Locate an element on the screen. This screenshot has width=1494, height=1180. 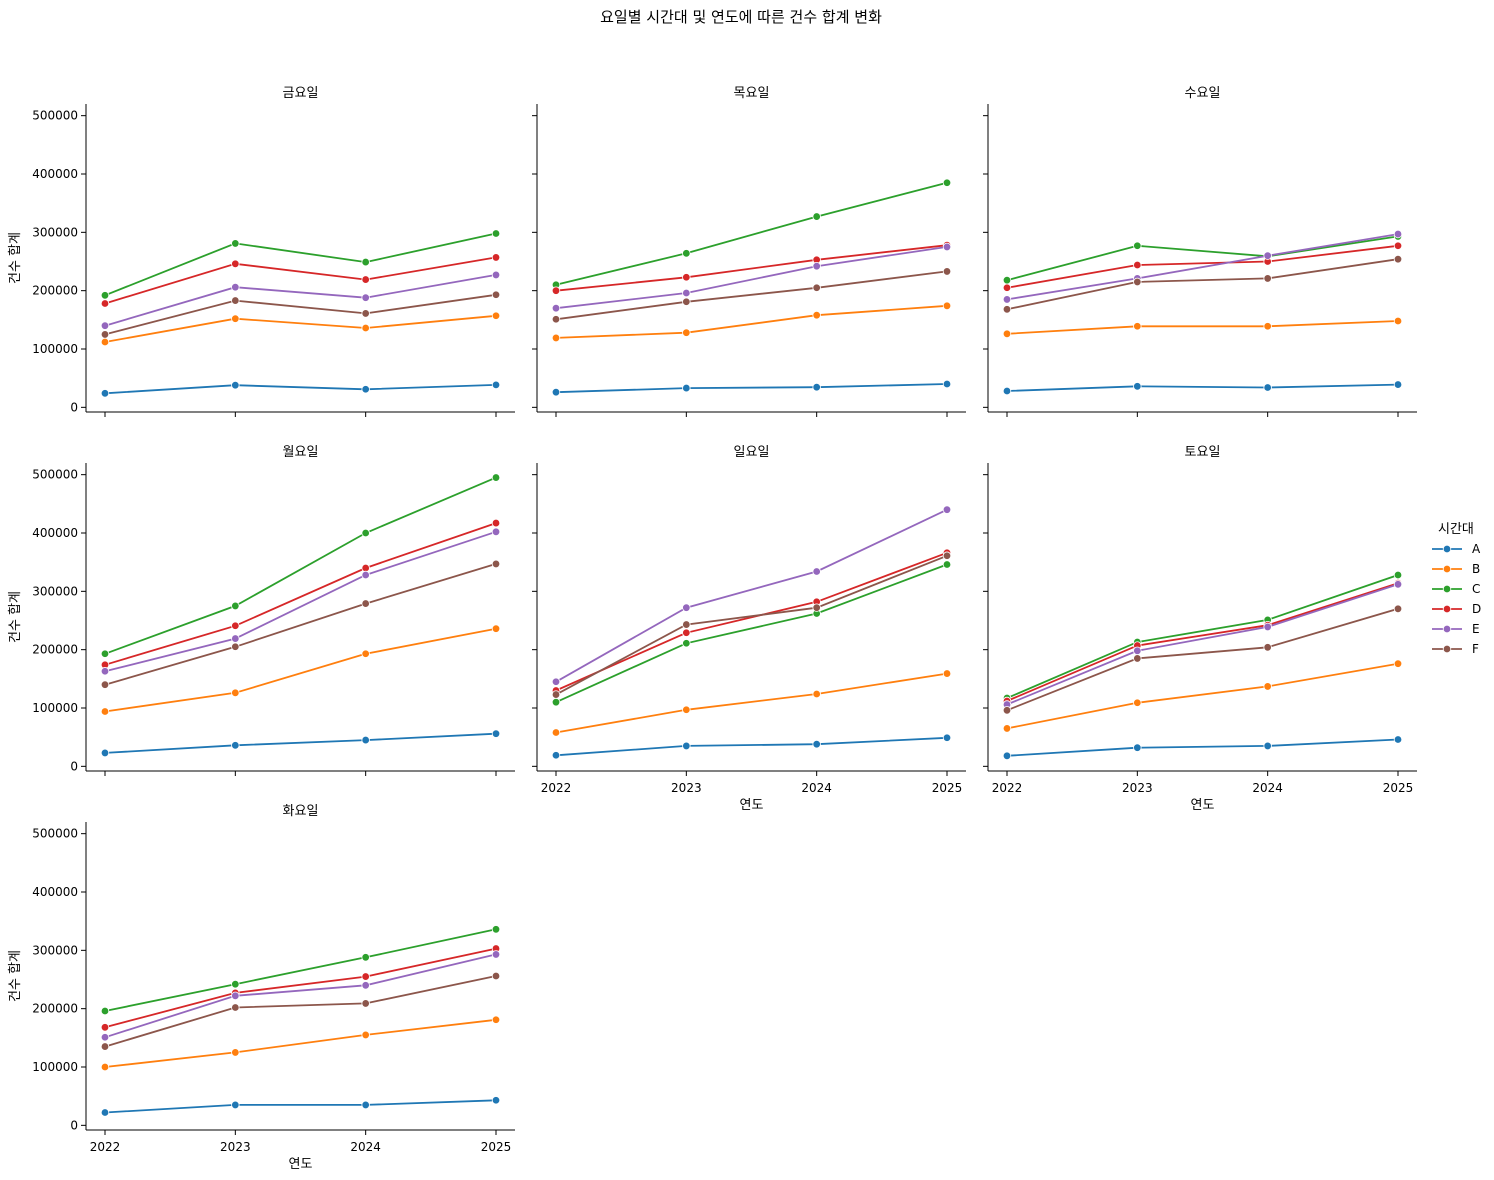
legend-entry-B: B is located at coordinates (1456, 569).